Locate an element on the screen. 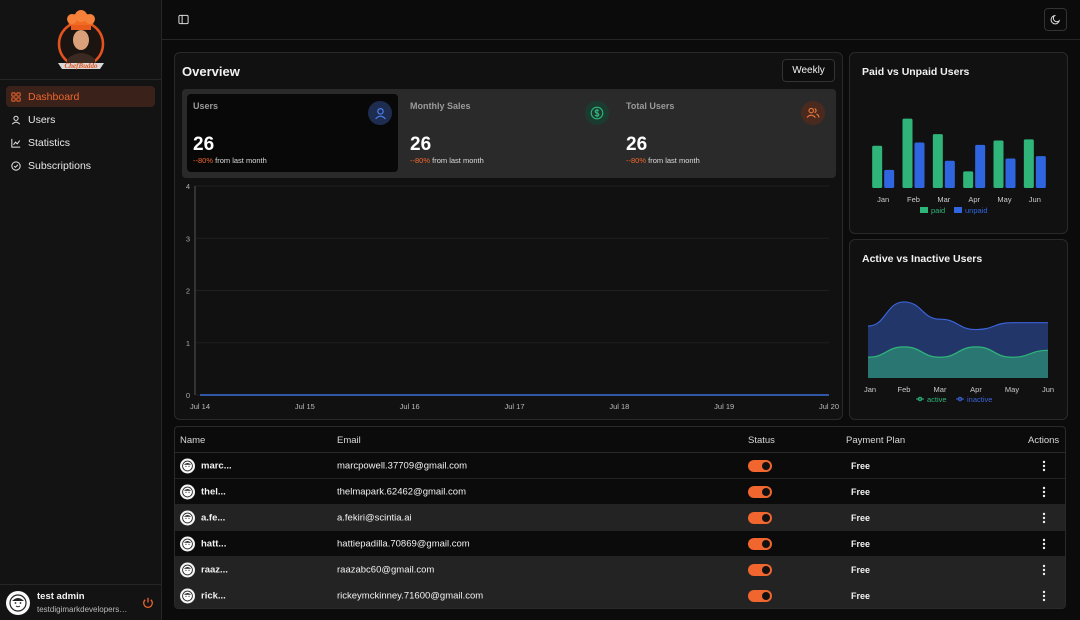 The width and height of the screenshot is (1080, 620). bar-paid-apr is located at coordinates (968, 179).